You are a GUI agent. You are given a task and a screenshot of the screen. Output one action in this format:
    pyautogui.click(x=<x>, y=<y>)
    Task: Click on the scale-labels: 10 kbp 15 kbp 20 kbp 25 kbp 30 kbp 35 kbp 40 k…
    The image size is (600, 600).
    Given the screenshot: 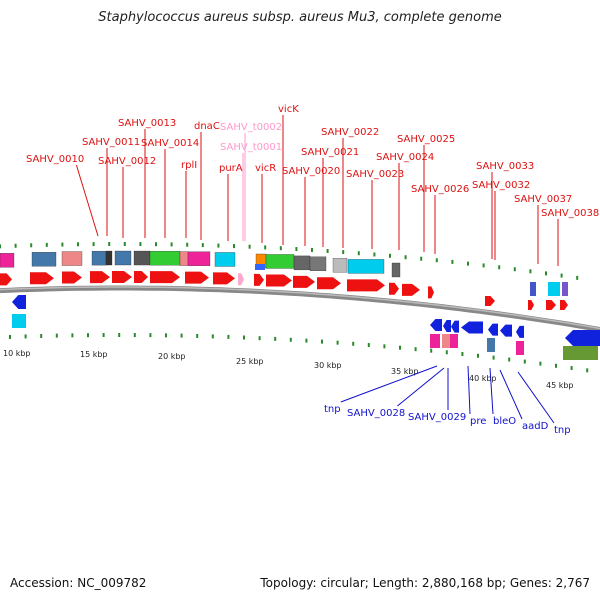 What is the action you would take?
    pyautogui.click(x=288, y=369)
    